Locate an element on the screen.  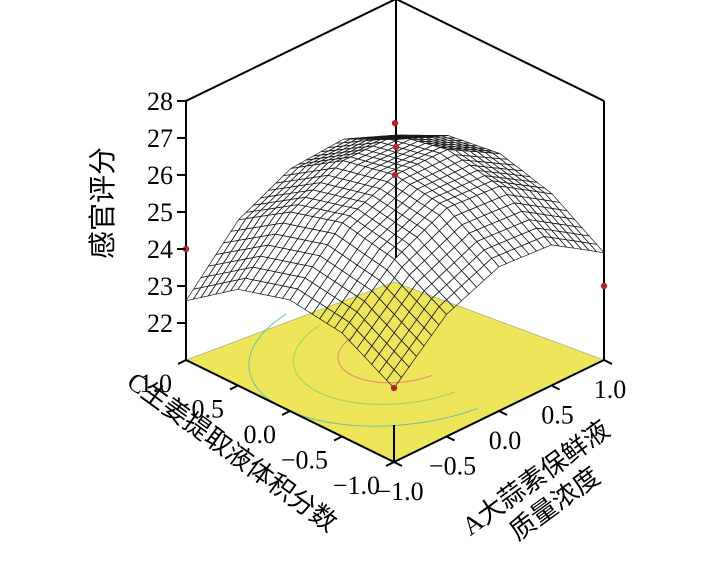
box-left-top is located at coordinates (291, 51).